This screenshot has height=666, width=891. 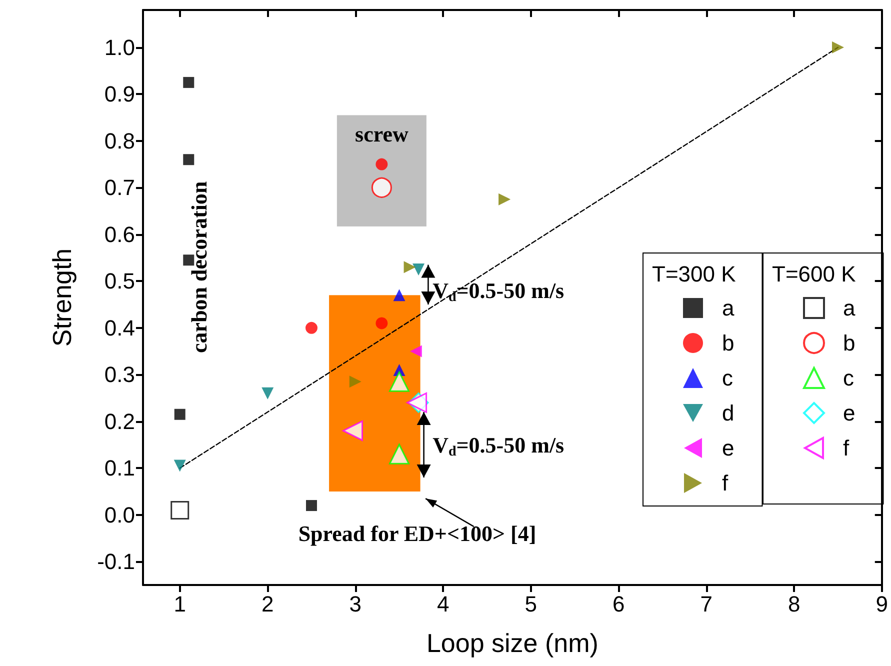 I want to click on y-tick-label: 0.4, so click(x=119, y=327).